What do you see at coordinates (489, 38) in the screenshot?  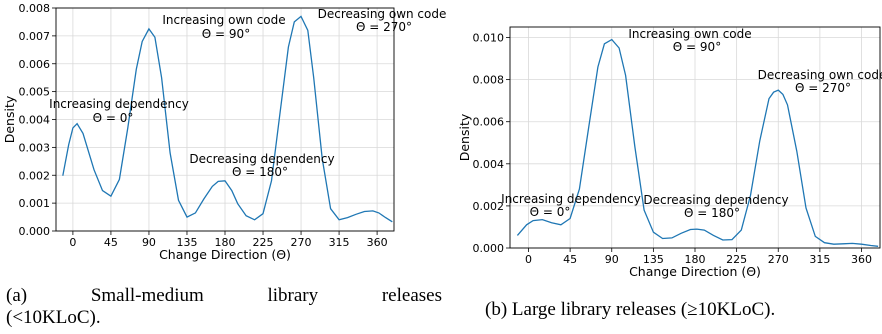 I see `y-tick-label: 0.010` at bounding box center [489, 38].